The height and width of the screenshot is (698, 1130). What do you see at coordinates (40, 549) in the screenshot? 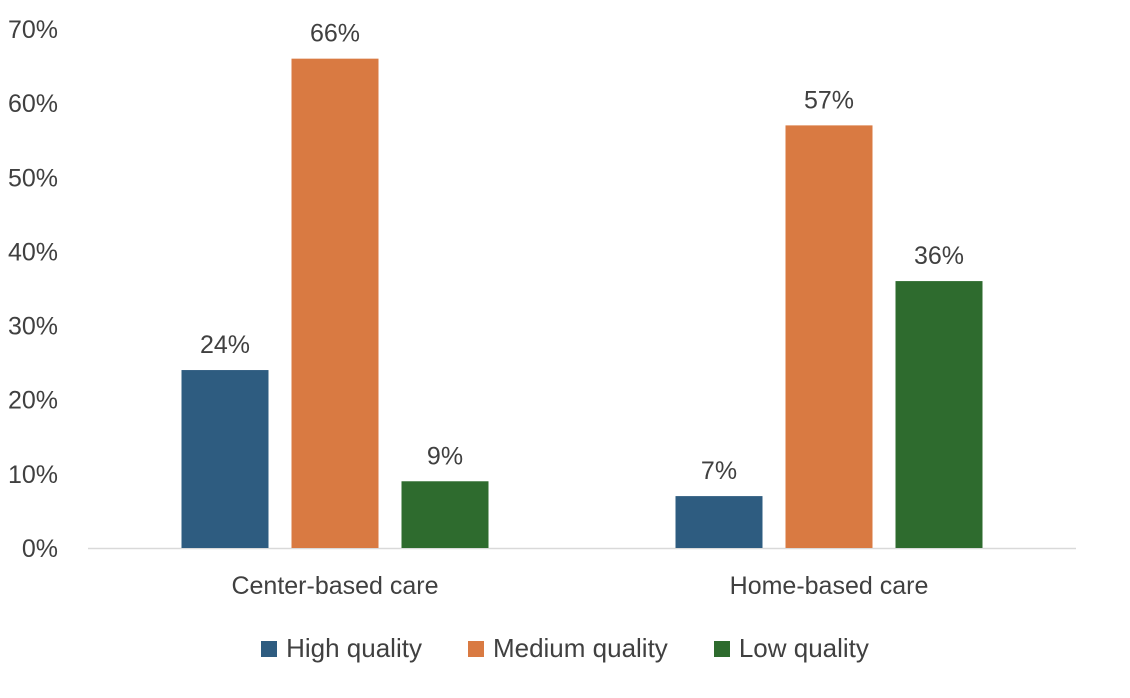
I see `y-tick-label: 0%` at bounding box center [40, 549].